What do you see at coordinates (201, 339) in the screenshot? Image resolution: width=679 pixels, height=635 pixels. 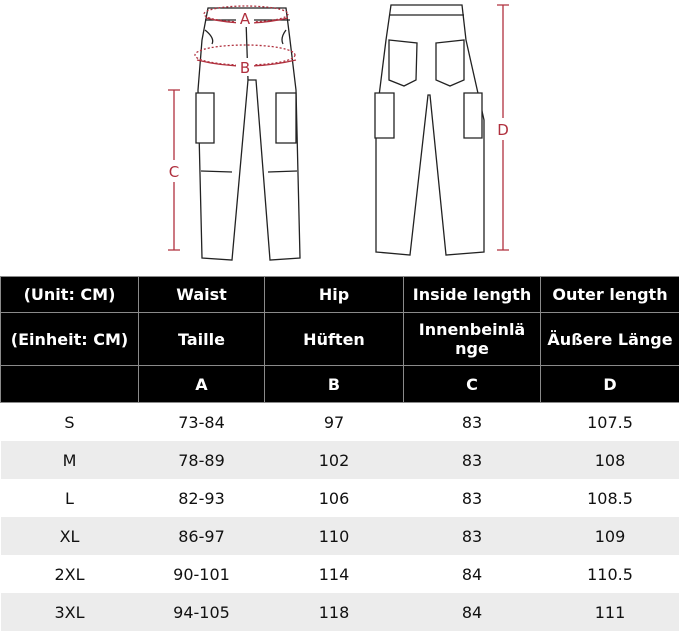 I see `header-cell: Taille` at bounding box center [201, 339].